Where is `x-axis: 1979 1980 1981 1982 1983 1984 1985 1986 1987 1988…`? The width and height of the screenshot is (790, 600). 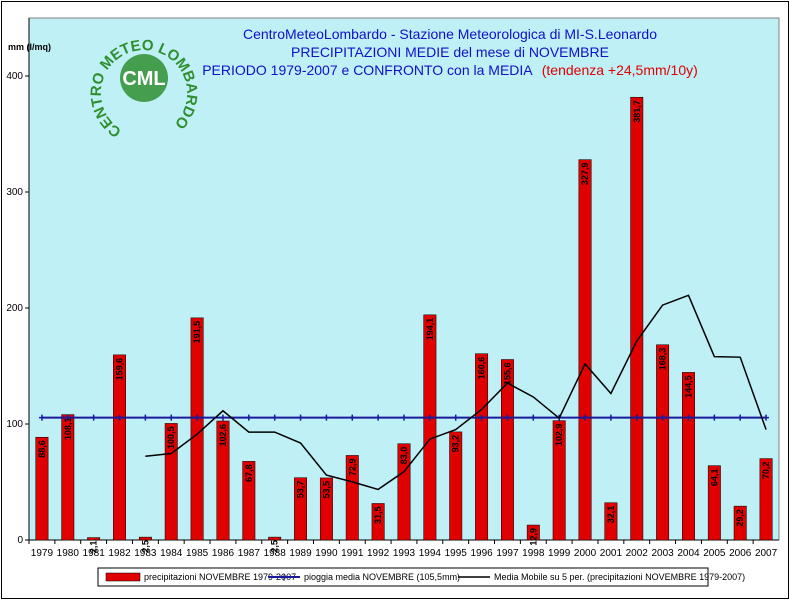 x-axis: 1979 1980 1981 1982 1983 1984 1985 1986 1987 1988… is located at coordinates (403, 549).